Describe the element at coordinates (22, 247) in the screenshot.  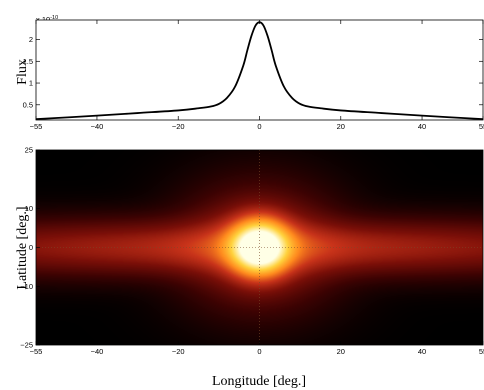
I see `bottom-y-axis-label: Latitude [deg.]` at that location.